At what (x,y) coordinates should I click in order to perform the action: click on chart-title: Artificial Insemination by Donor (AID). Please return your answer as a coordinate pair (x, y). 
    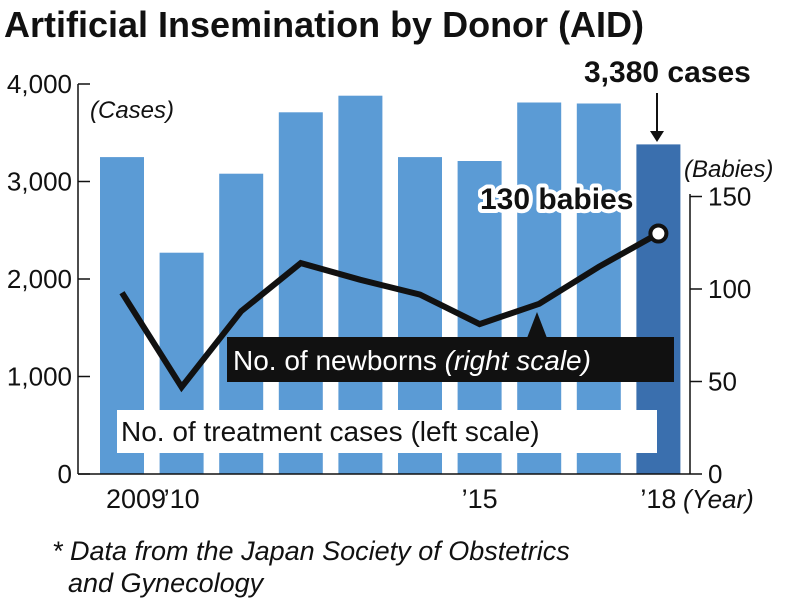
    Looking at the image, I should click on (324, 24).